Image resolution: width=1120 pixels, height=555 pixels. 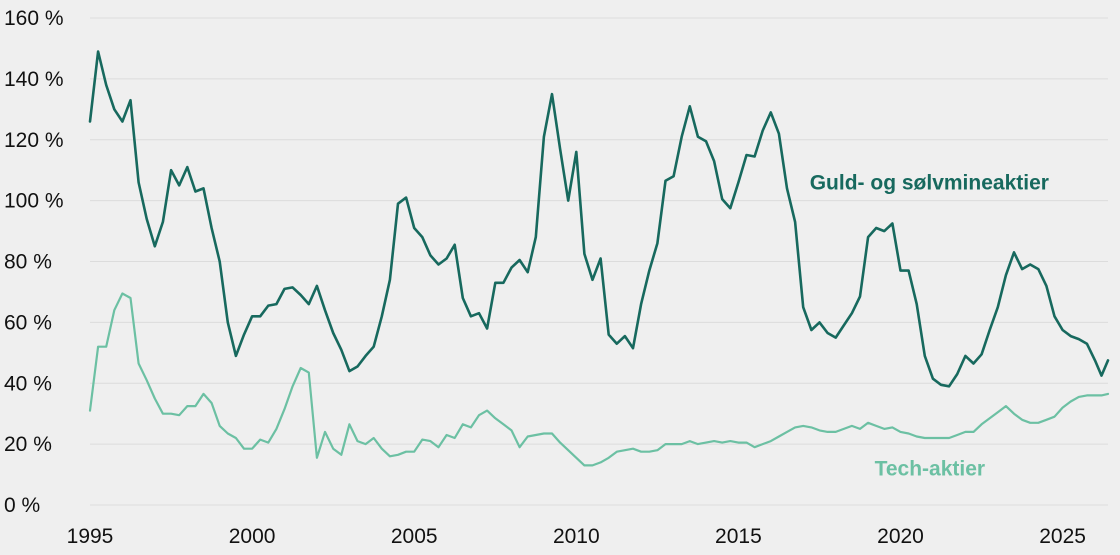 I want to click on series-labels: Guld- og sølvmineaktier Tech-aktier, so click(x=929, y=325).